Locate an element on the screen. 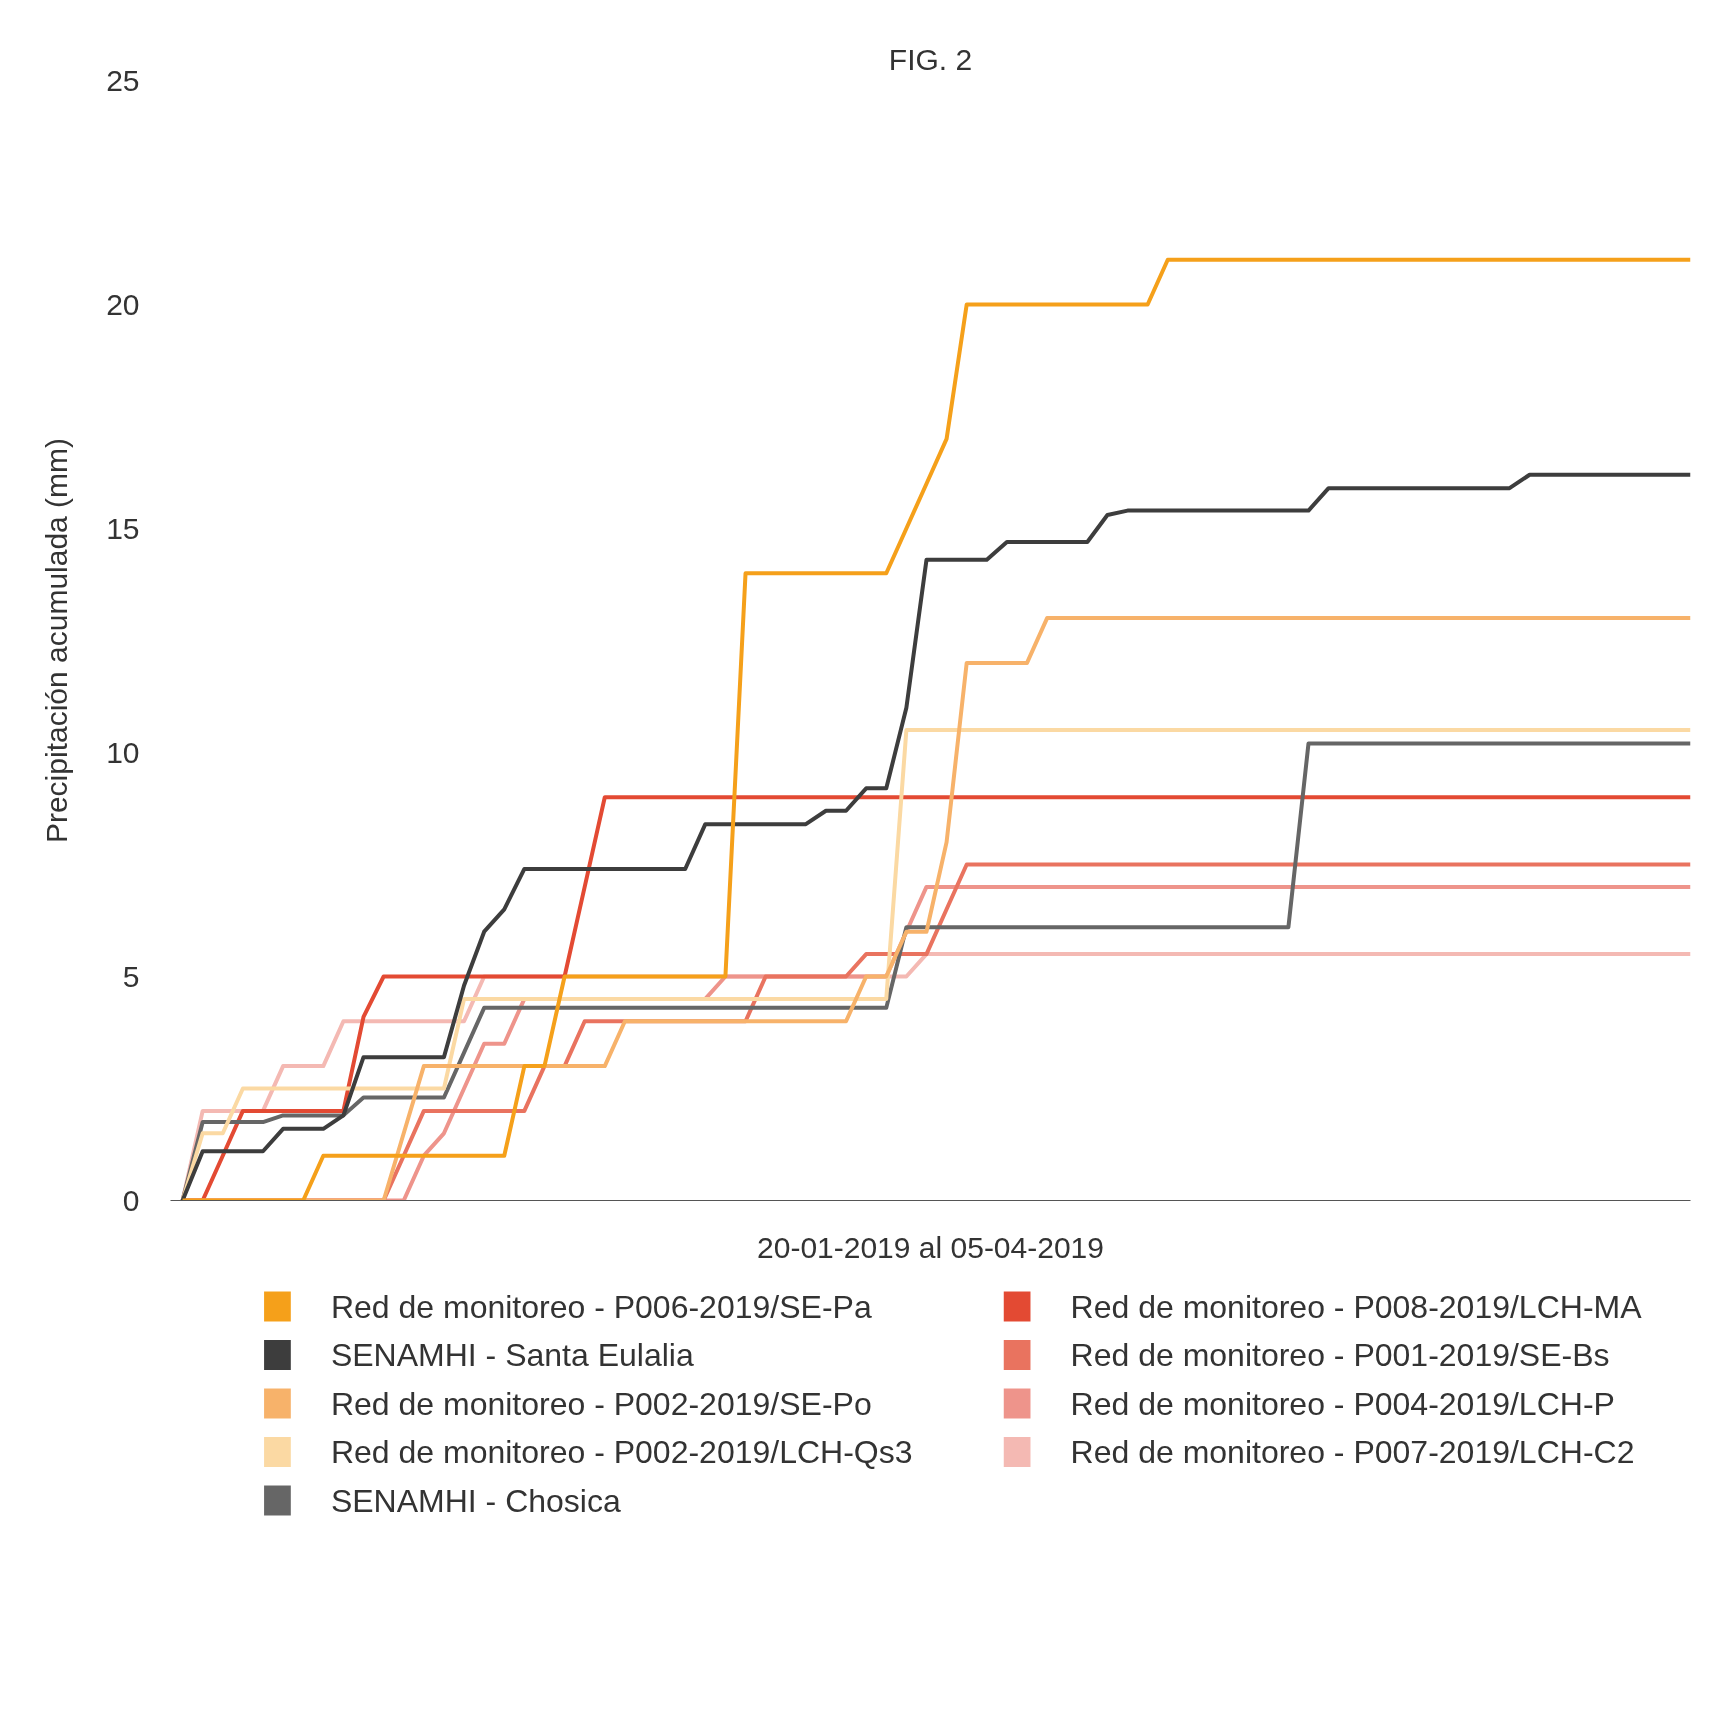 Image resolution: width=1732 pixels, height=1710 pixels. legend-label: Red de monitoreo - P006-2019/SE-Pa is located at coordinates (601, 1306).